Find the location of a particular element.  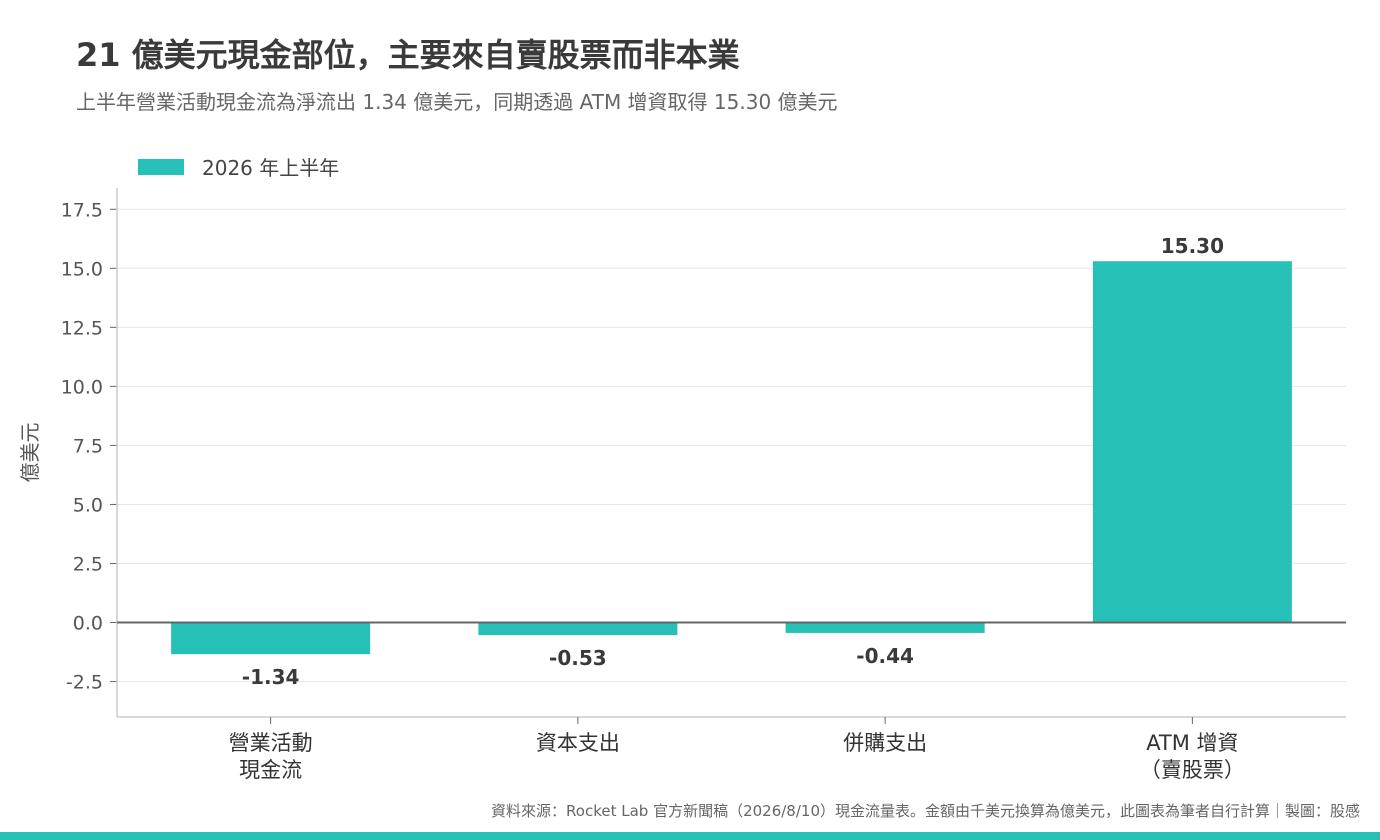

data-label: -0.44 is located at coordinates (885, 656).